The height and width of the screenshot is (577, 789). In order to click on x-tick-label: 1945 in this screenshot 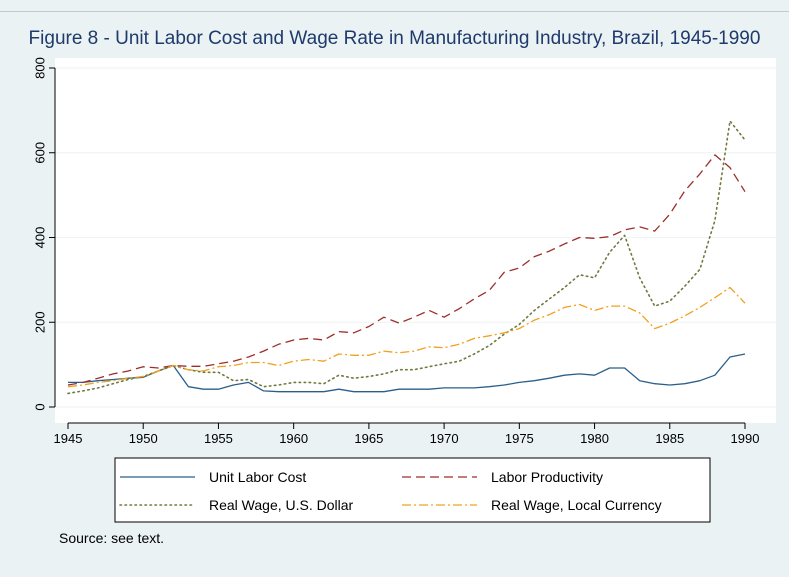, I will do `click(68, 438)`.